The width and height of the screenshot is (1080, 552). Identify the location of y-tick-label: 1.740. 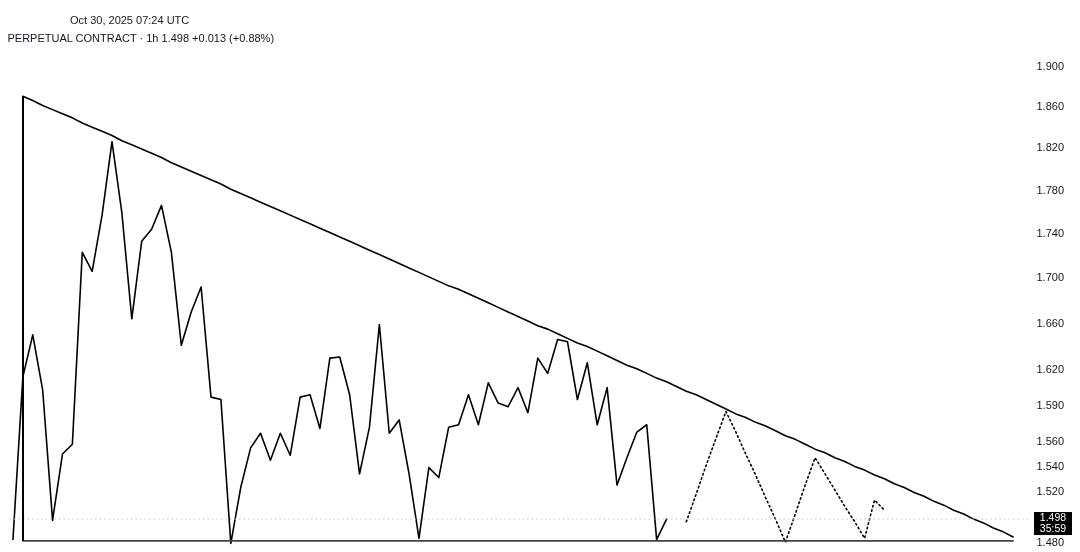
(1050, 233).